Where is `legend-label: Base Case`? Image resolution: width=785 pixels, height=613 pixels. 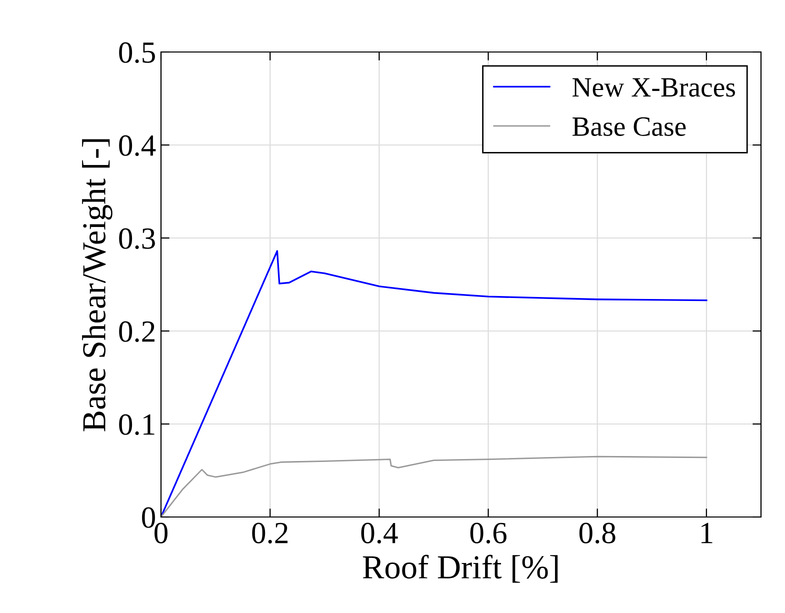 legend-label: Base Case is located at coordinates (629, 126).